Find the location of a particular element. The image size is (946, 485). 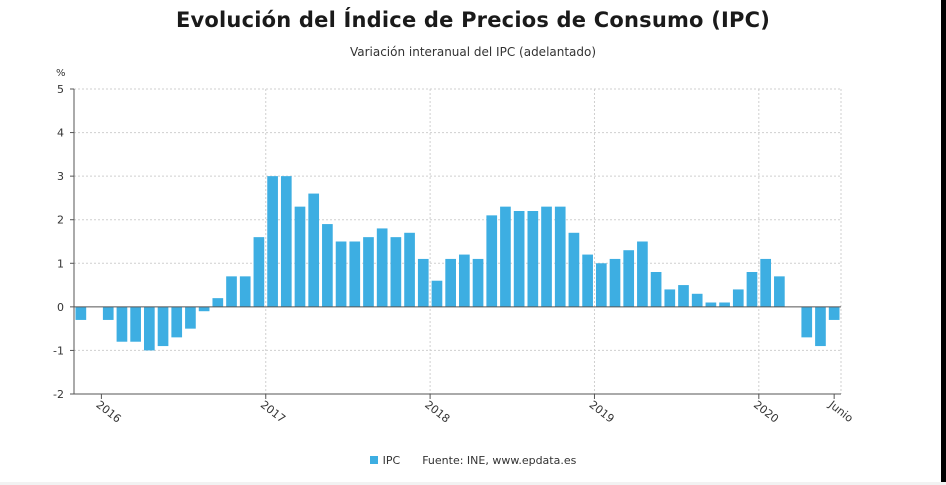

x-tick-label: 2018 is located at coordinates (437, 411).